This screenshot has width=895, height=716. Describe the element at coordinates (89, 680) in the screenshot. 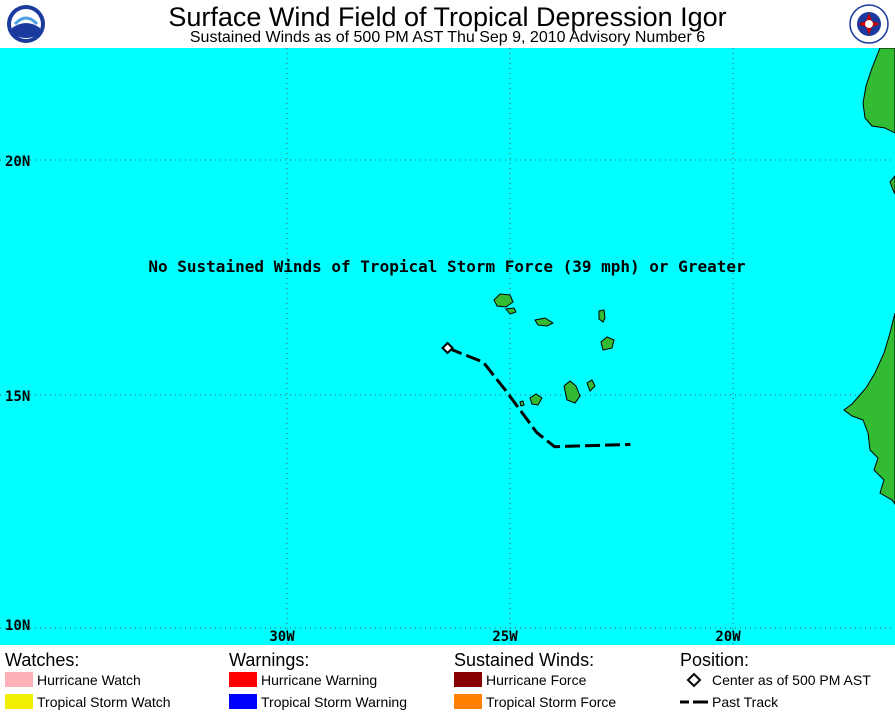

I see `legend-label: Hurricane Watch` at that location.